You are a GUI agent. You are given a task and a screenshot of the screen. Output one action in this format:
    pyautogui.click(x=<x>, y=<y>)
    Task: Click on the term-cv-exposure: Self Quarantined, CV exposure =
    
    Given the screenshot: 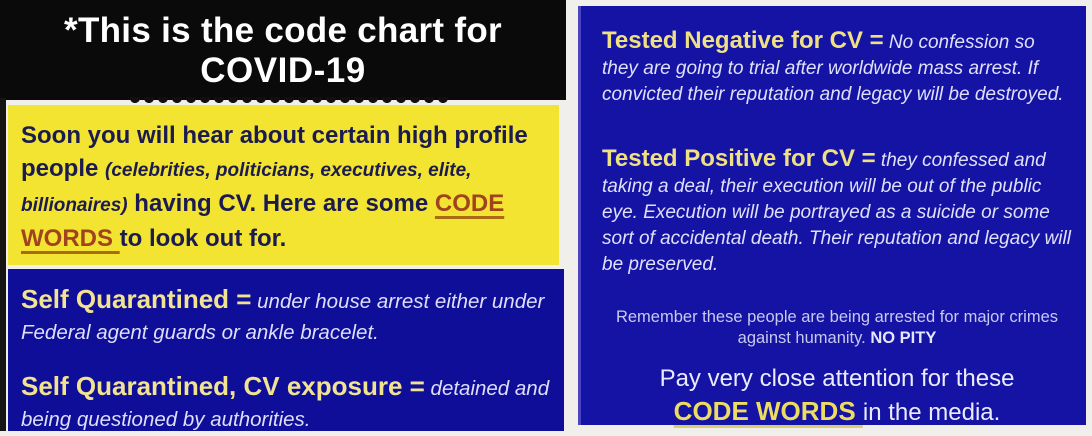 What is the action you would take?
    pyautogui.click(x=223, y=386)
    